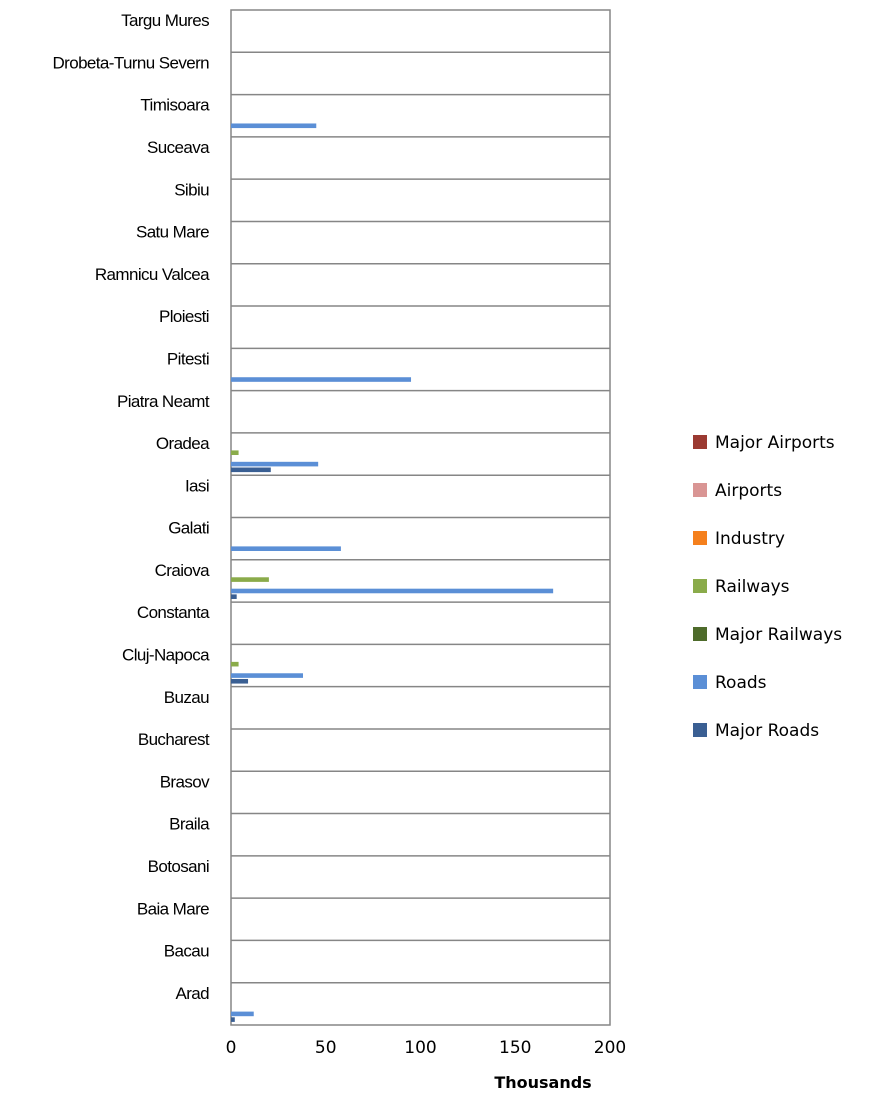 This screenshot has height=1098, width=884. Describe the element at coordinates (185, 781) in the screenshot. I see `category-label: Brasov` at that location.